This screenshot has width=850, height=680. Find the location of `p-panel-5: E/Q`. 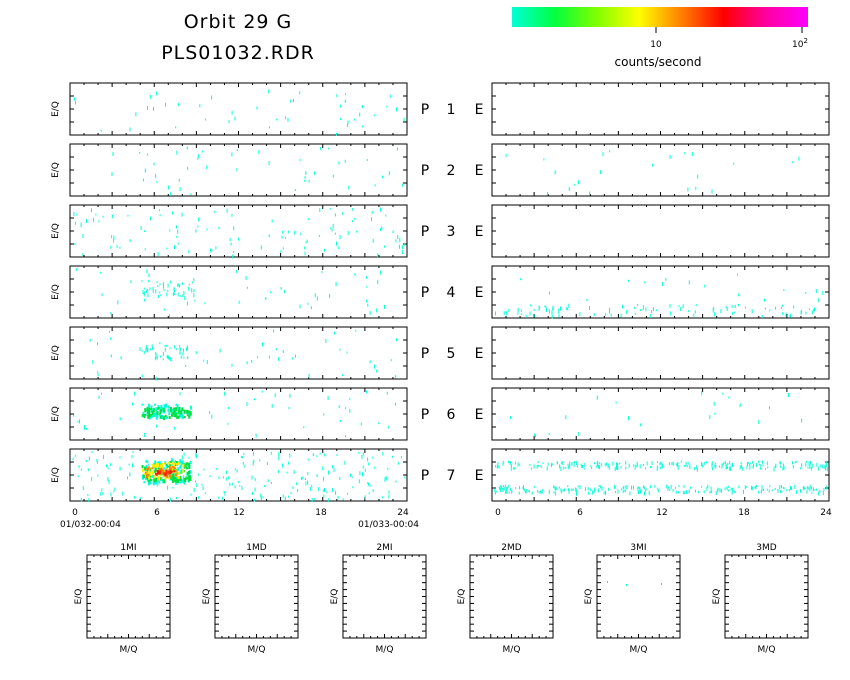

p-panel-5: E/Q is located at coordinates (229, 353).